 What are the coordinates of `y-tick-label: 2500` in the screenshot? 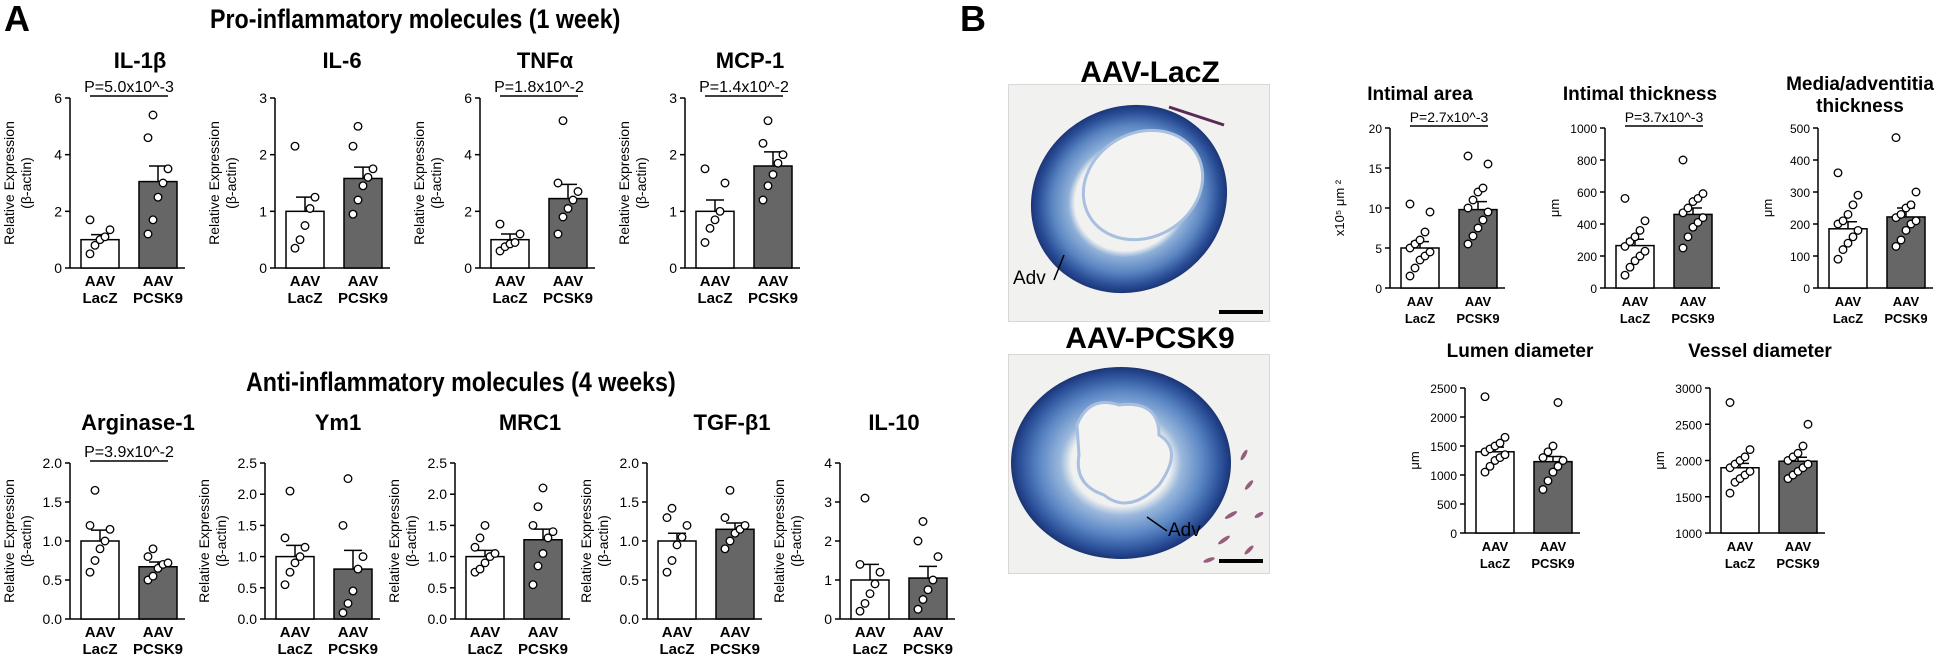 It's located at (1443, 389).